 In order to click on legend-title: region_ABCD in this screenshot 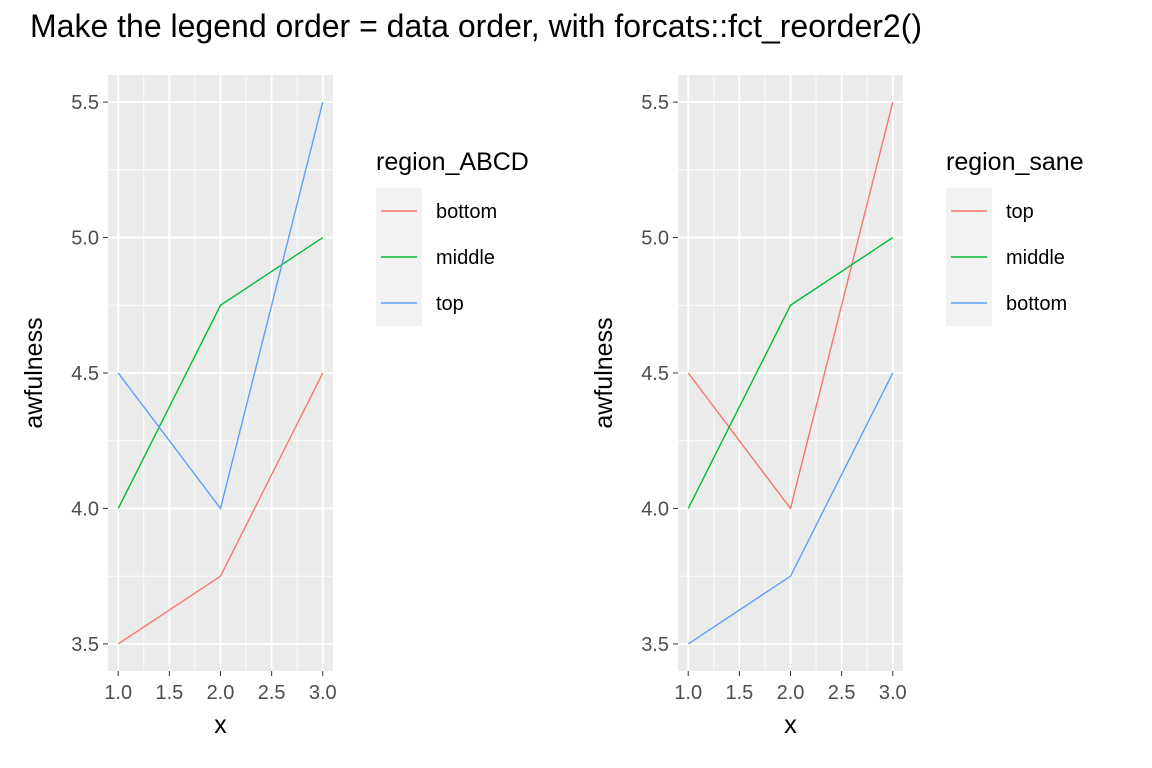, I will do `click(452, 162)`.